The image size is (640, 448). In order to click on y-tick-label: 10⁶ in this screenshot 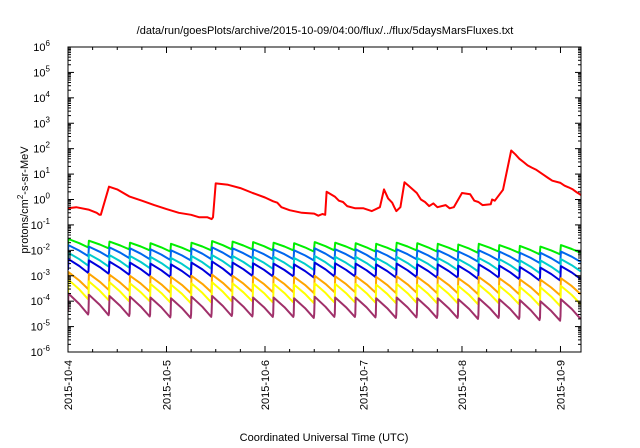, I will do `click(41, 46)`.